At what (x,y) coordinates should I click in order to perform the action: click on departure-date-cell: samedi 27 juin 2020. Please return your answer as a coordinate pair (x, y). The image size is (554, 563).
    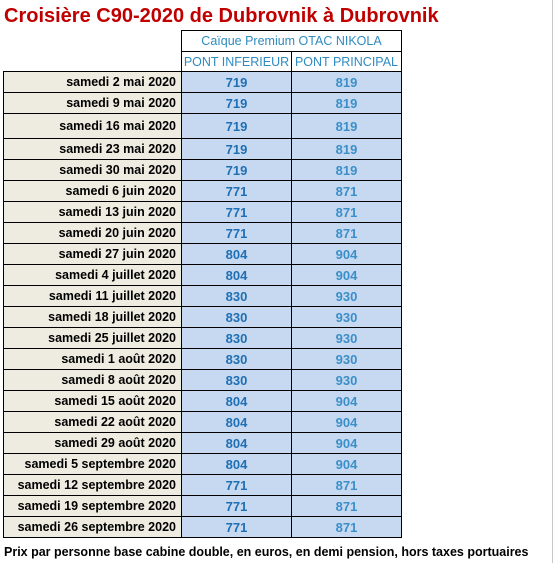
    Looking at the image, I should click on (92, 254).